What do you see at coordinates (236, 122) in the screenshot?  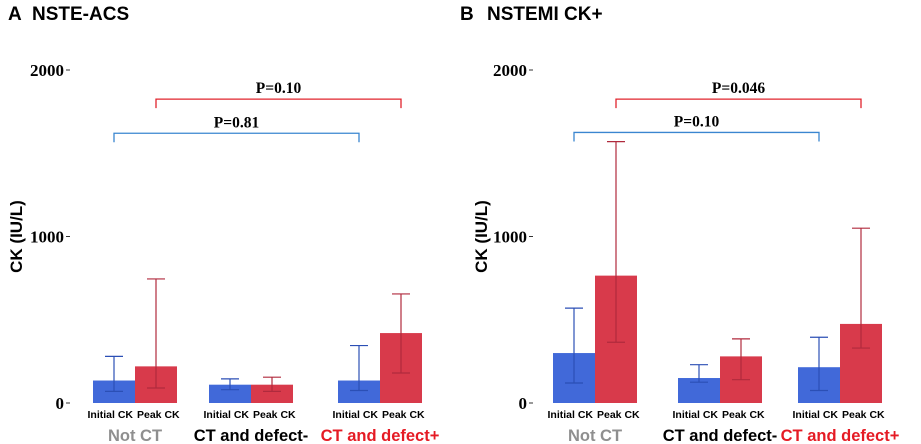 I see `p-value-label: P=0.81` at bounding box center [236, 122].